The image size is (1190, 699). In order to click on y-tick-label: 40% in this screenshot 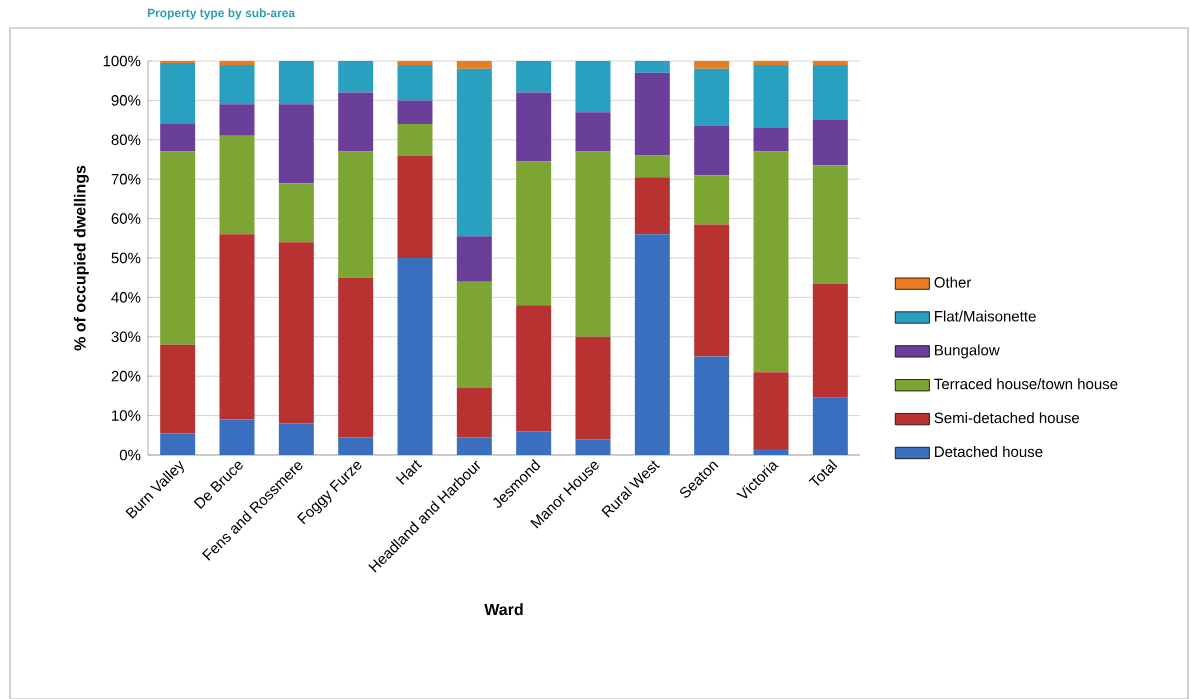, I will do `click(126, 297)`.